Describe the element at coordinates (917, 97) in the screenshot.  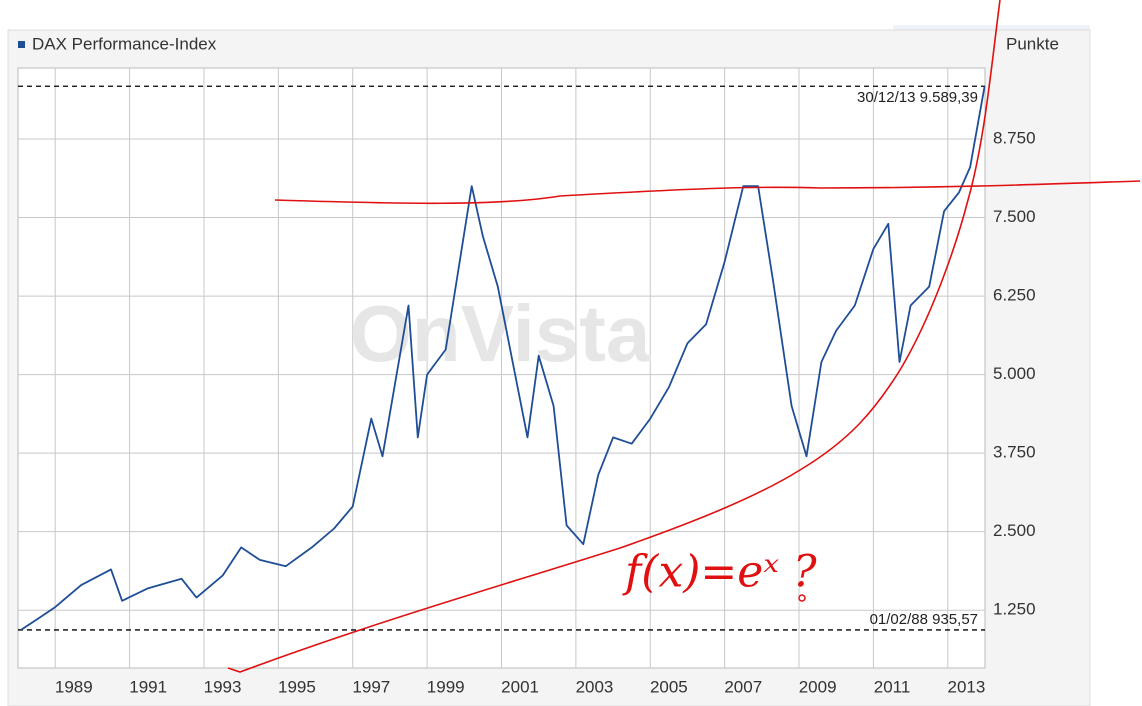
I see `reference-label: 30/12/13 9.589,39` at that location.